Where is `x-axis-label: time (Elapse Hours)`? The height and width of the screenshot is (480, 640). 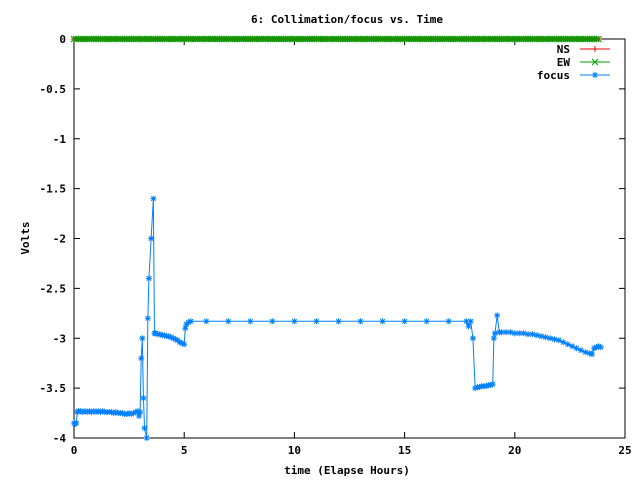 x-axis-label: time (Elapse Hours) is located at coordinates (347, 470).